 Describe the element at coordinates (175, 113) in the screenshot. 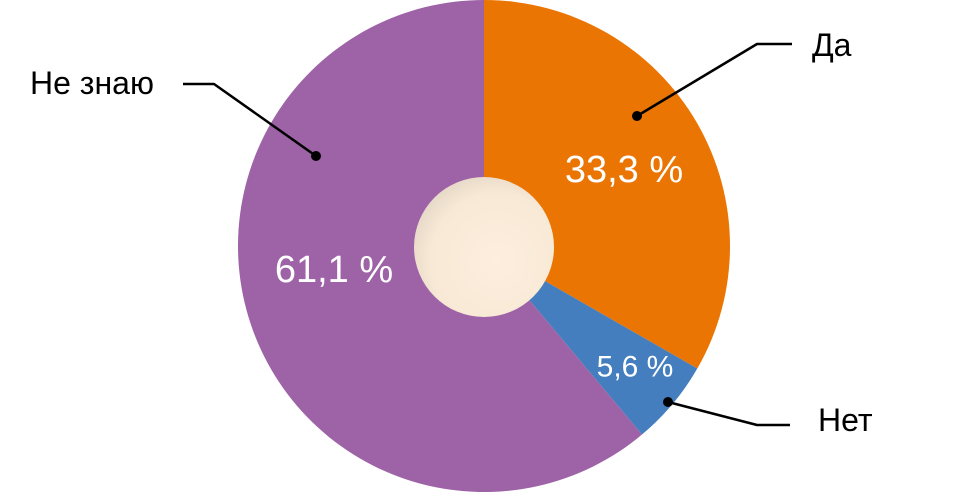

I see `callout-dontknow: Не знаю` at that location.